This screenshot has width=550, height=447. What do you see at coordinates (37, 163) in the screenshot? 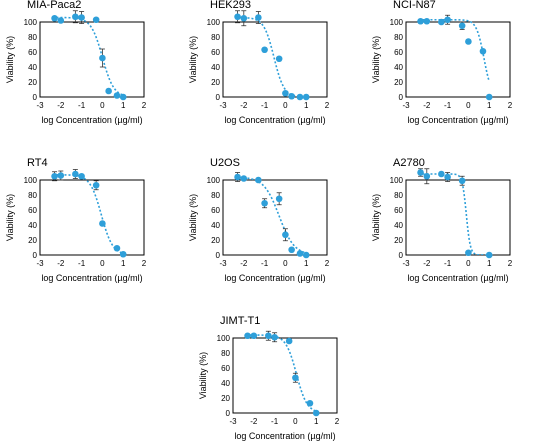
I see `chart-title: RT4` at bounding box center [37, 163].